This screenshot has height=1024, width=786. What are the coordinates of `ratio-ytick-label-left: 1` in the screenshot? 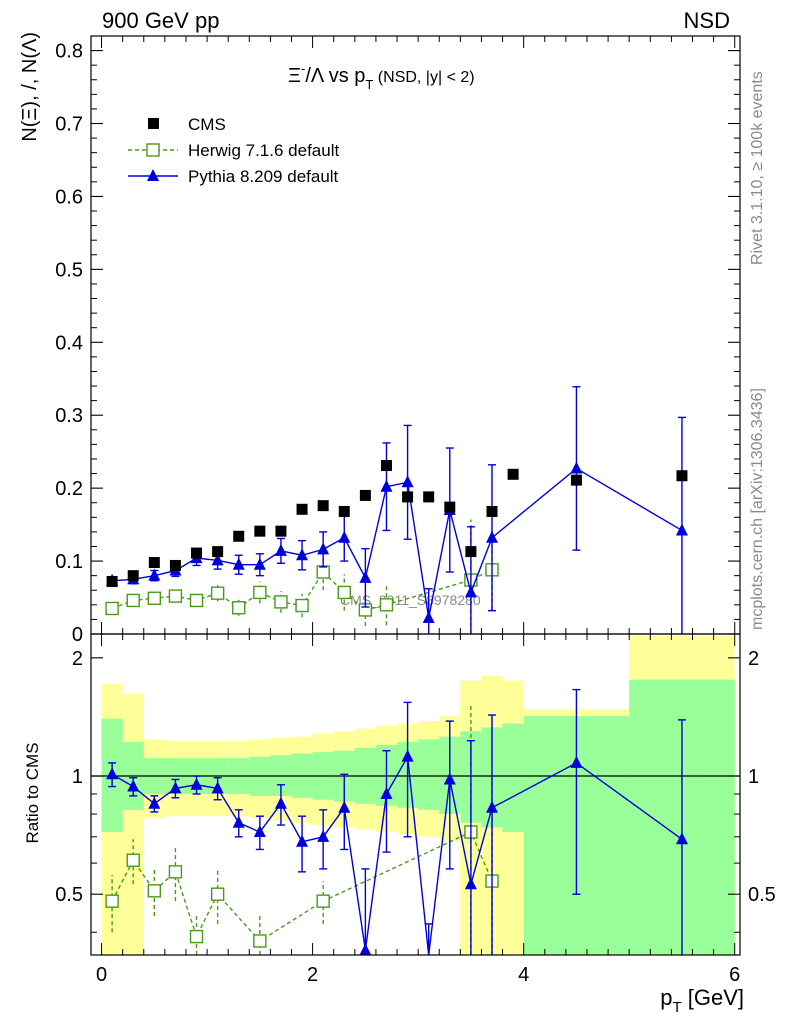 It's located at (77, 777).